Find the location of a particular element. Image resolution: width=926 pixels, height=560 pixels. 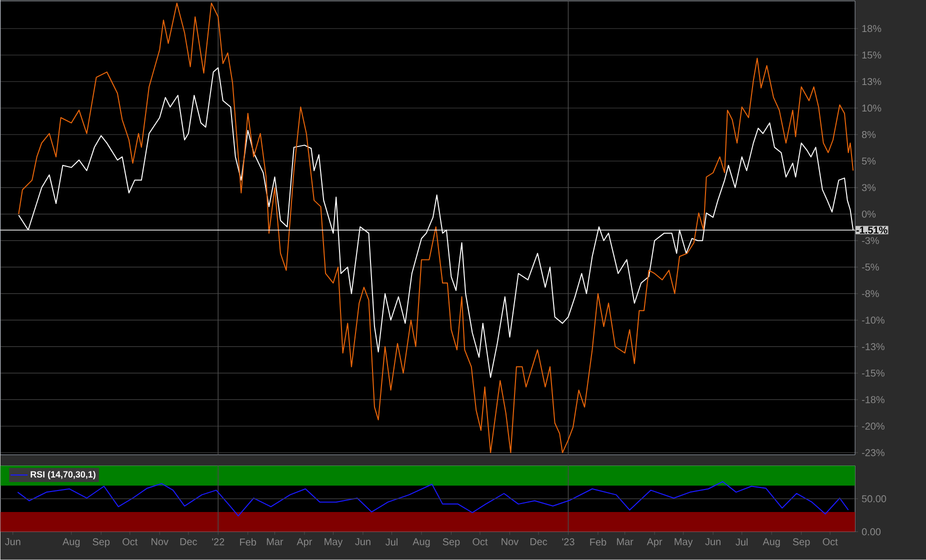

y-tick-label: 18% is located at coordinates (872, 28).